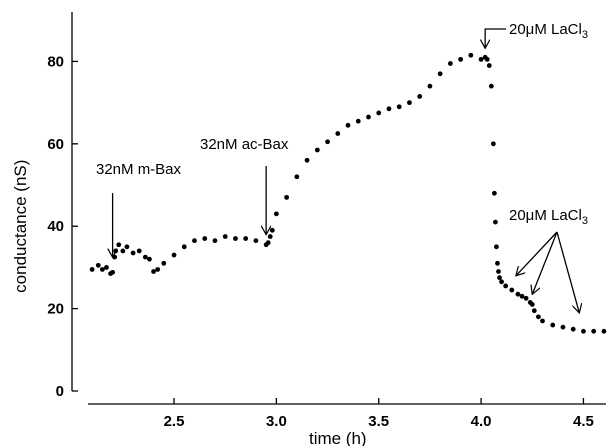 The image size is (608, 446). Describe the element at coordinates (55, 309) in the screenshot. I see `y-tick-label: 20` at that location.